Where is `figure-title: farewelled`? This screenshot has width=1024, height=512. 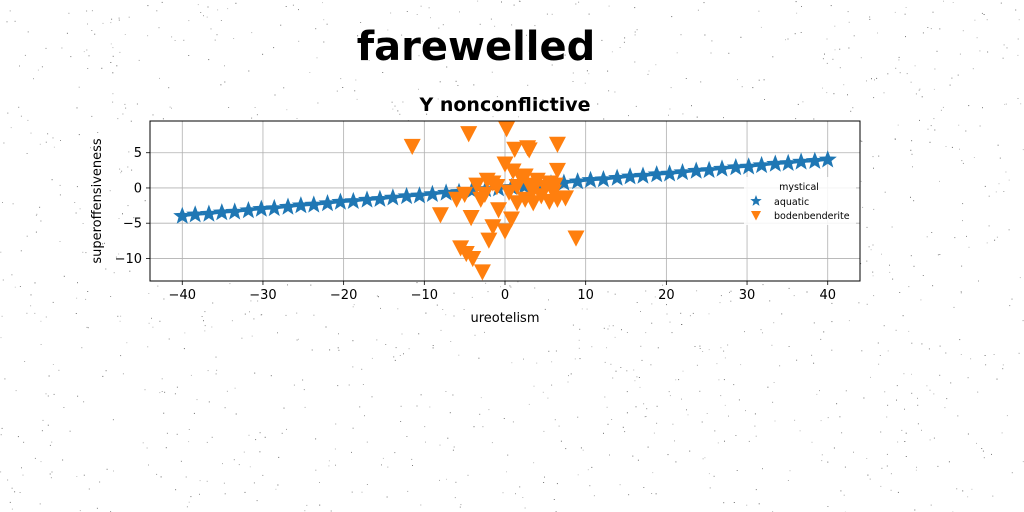
figure-title: farewelled is located at coordinates (476, 47).